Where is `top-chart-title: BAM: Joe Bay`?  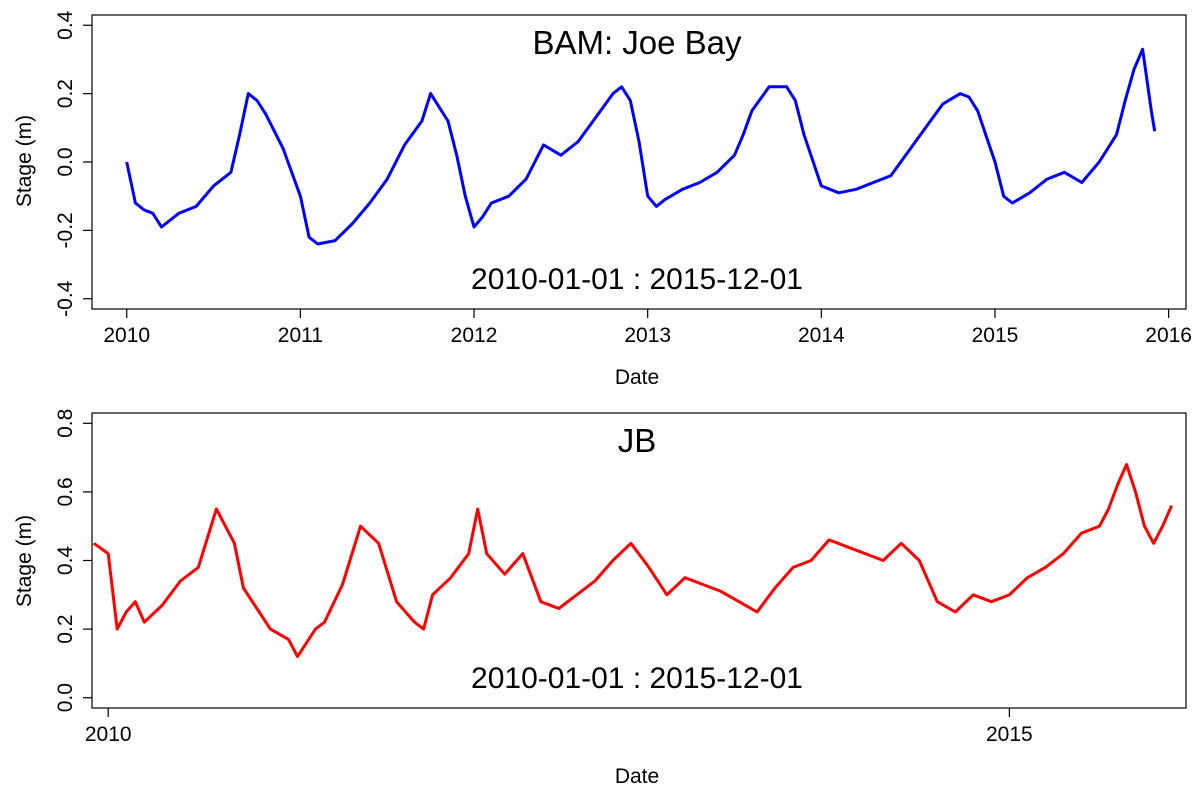 top-chart-title: BAM: Joe Bay is located at coordinates (637, 42).